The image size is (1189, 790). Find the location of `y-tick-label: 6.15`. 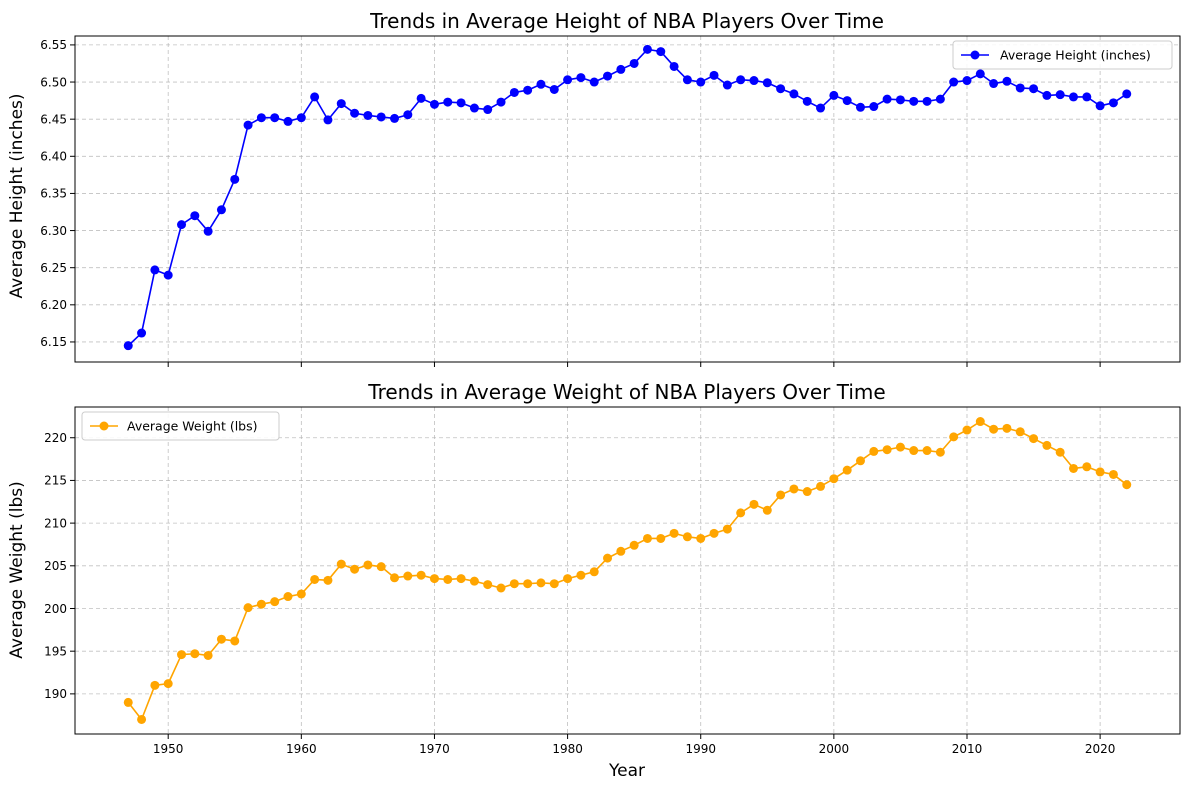

y-tick-label: 6.15 is located at coordinates (53, 342).